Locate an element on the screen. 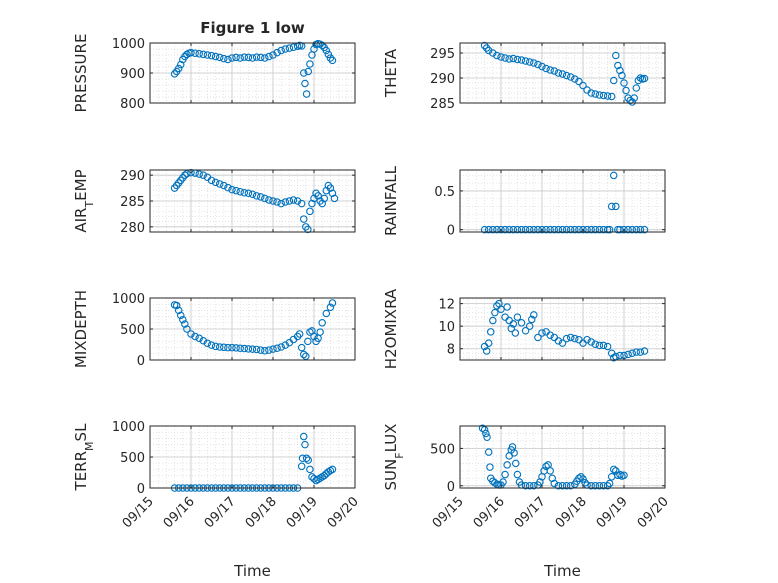 This screenshot has height=583, width=778. y-axis-label: AIRTEMP is located at coordinates (84, 200).